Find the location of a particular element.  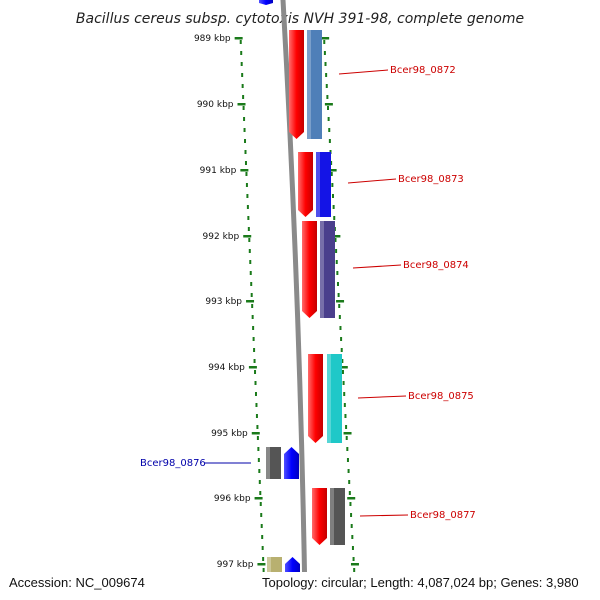

gene-label: Bcer98_0873 is located at coordinates (431, 179).